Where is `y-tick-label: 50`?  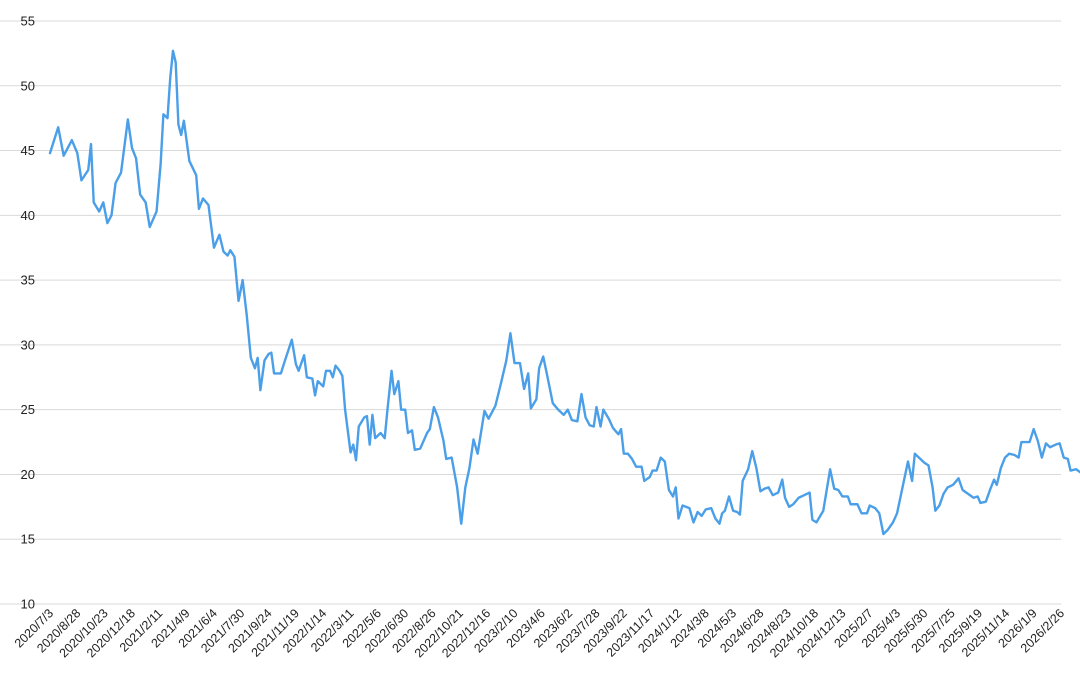
y-tick-label: 50 is located at coordinates (28, 85).